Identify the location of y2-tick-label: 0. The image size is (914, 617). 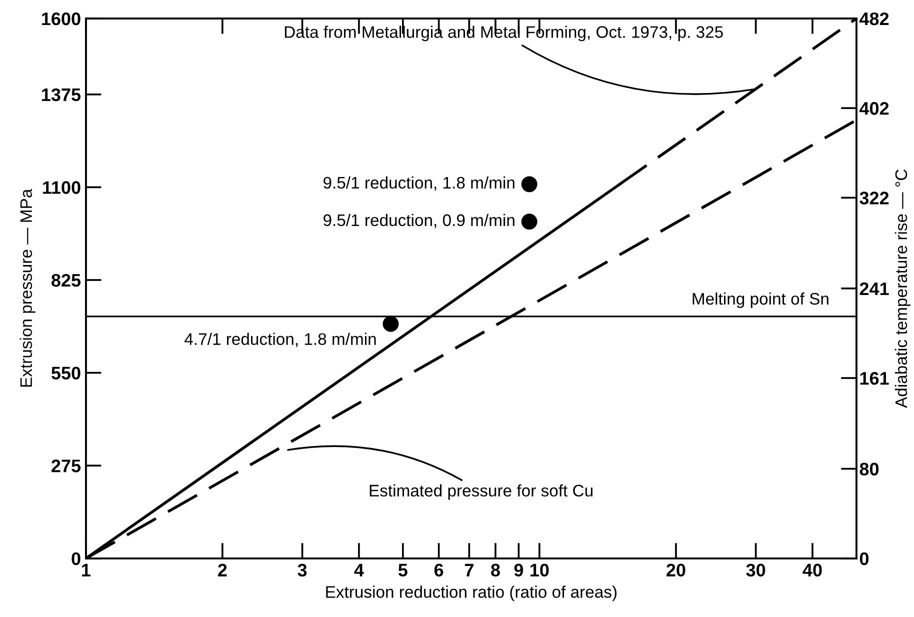
(864, 559).